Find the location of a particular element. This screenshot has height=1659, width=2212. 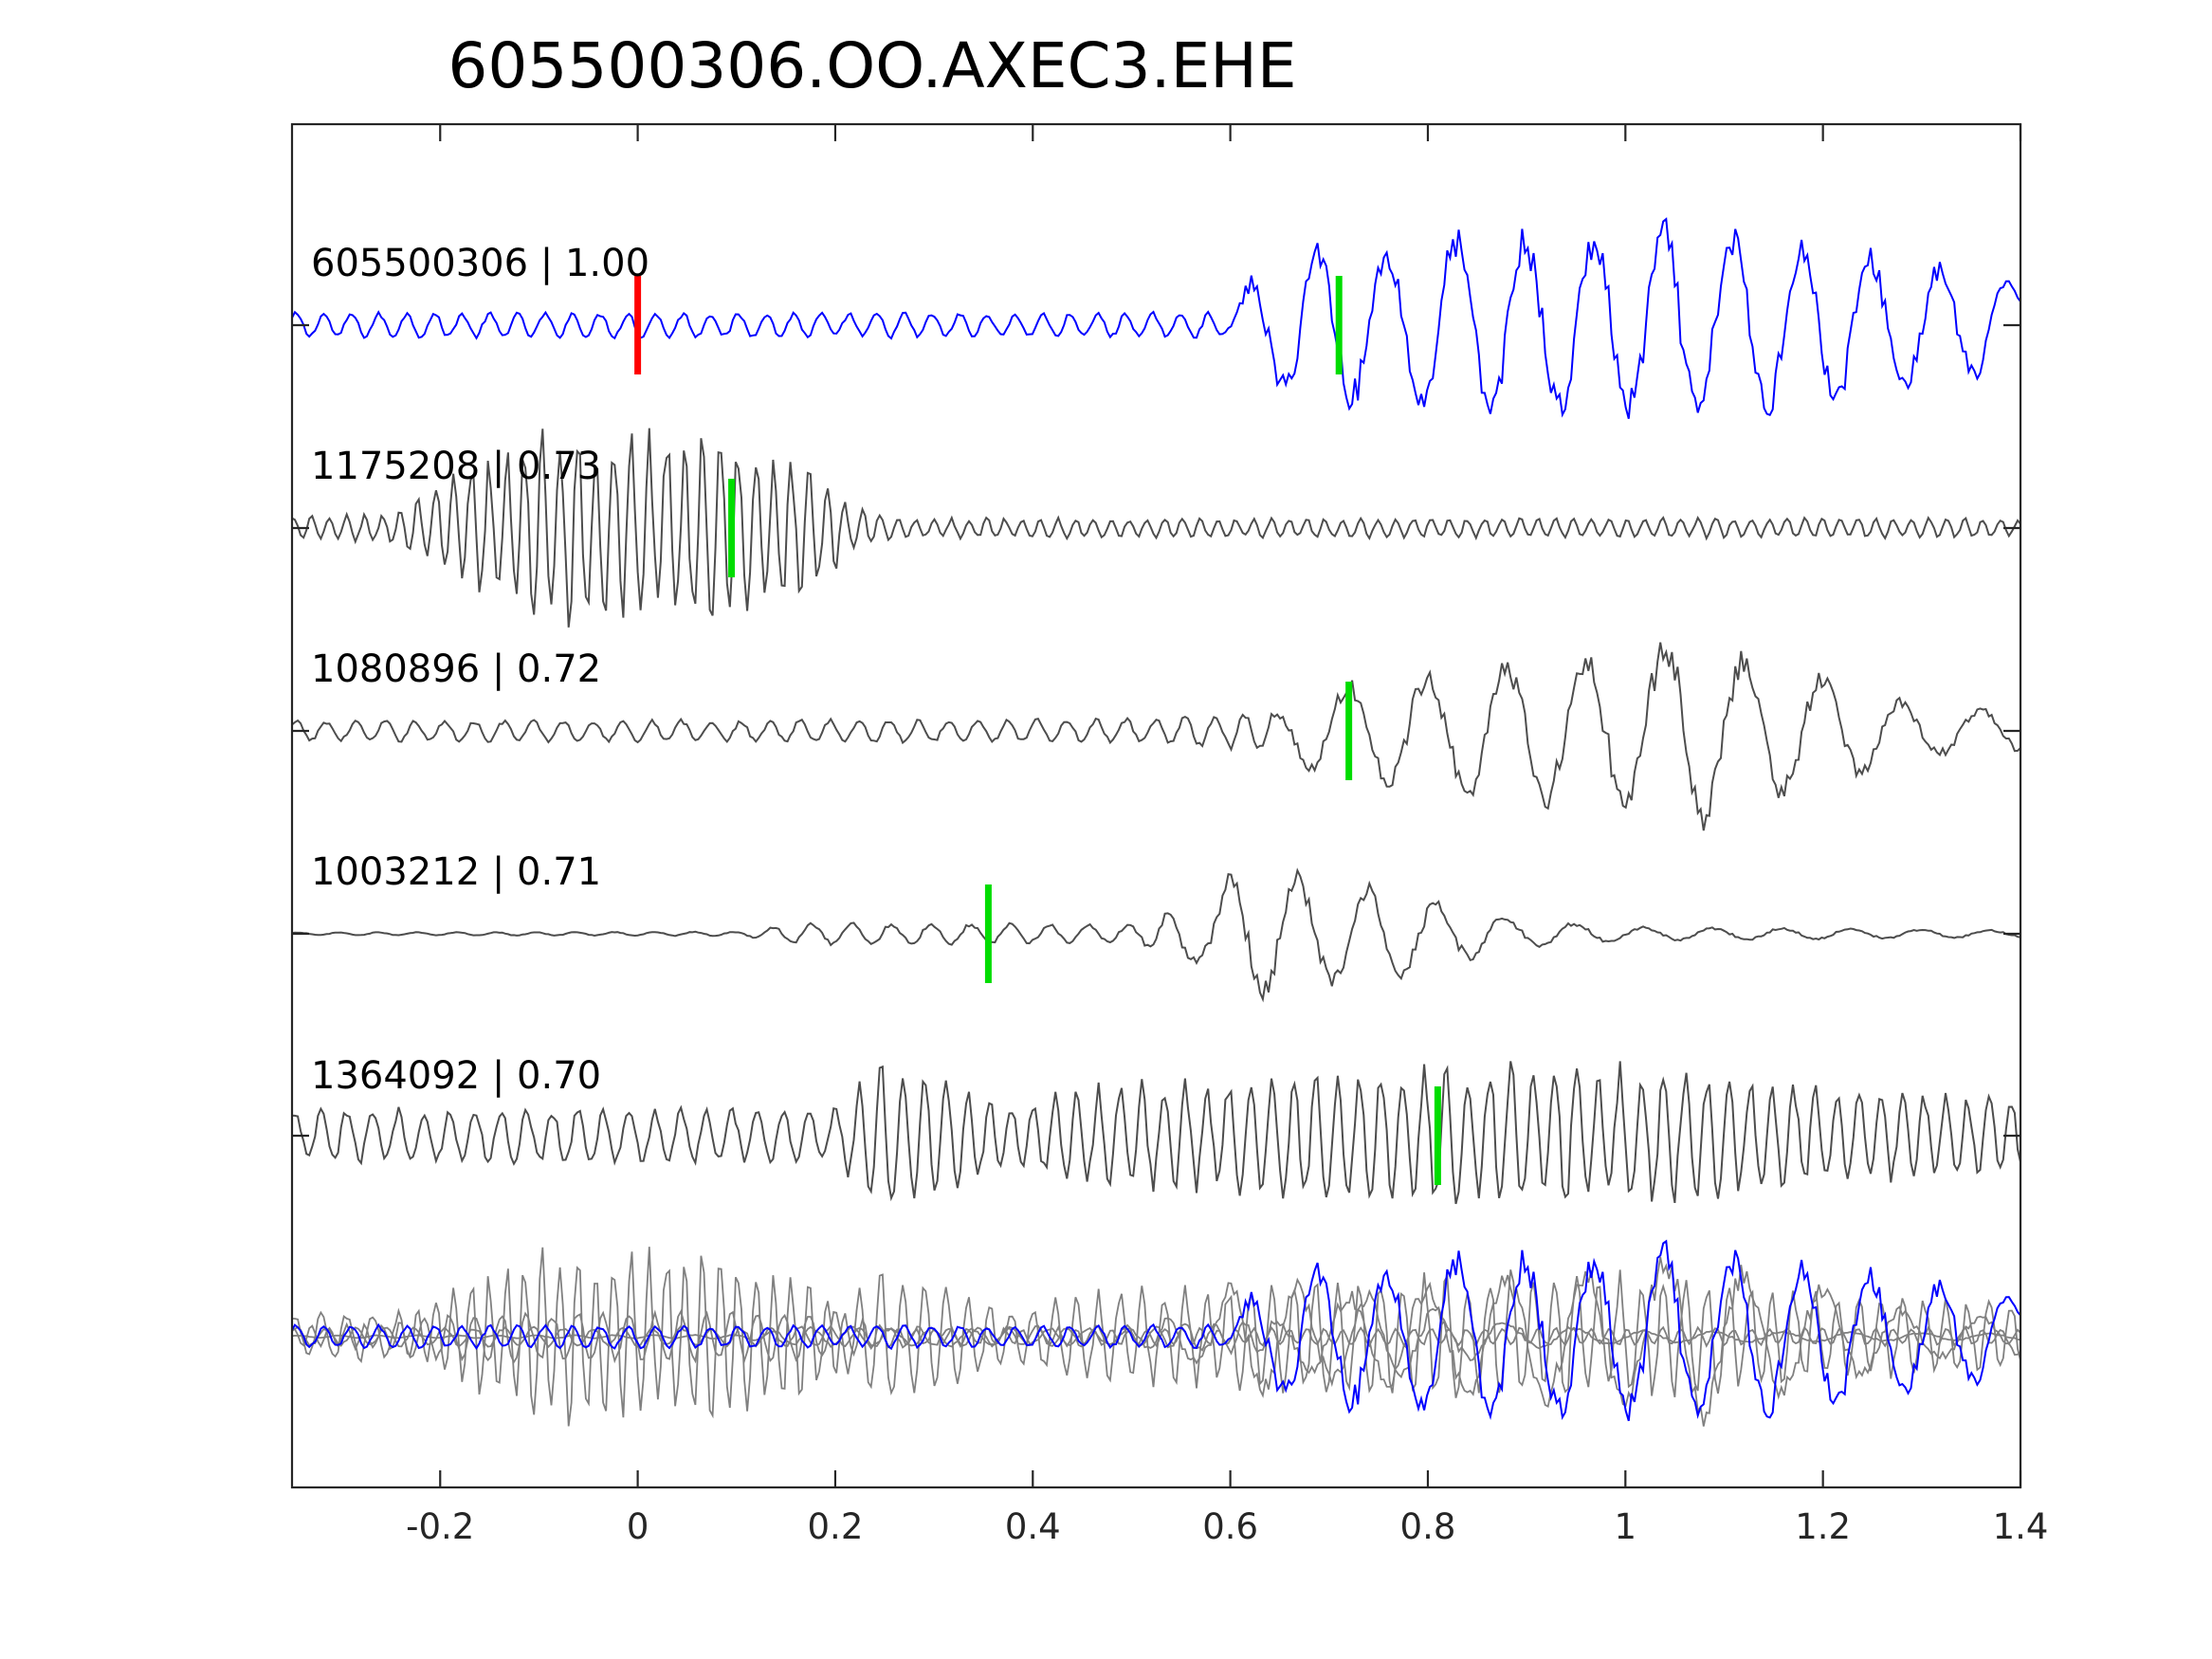

x-tick-label: 0 is located at coordinates (638, 1526).